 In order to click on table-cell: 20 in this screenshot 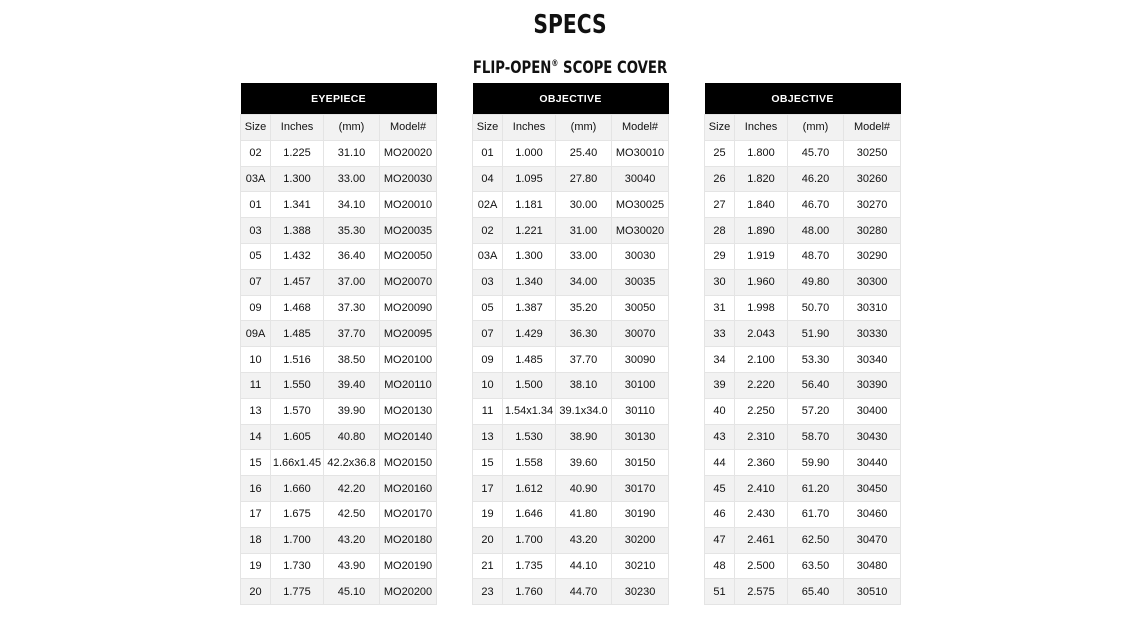, I will do `click(487, 540)`.